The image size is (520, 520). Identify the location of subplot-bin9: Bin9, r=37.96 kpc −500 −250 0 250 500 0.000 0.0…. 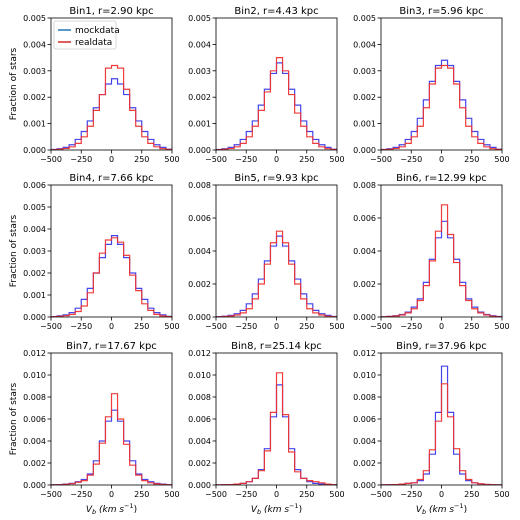
(431, 428).